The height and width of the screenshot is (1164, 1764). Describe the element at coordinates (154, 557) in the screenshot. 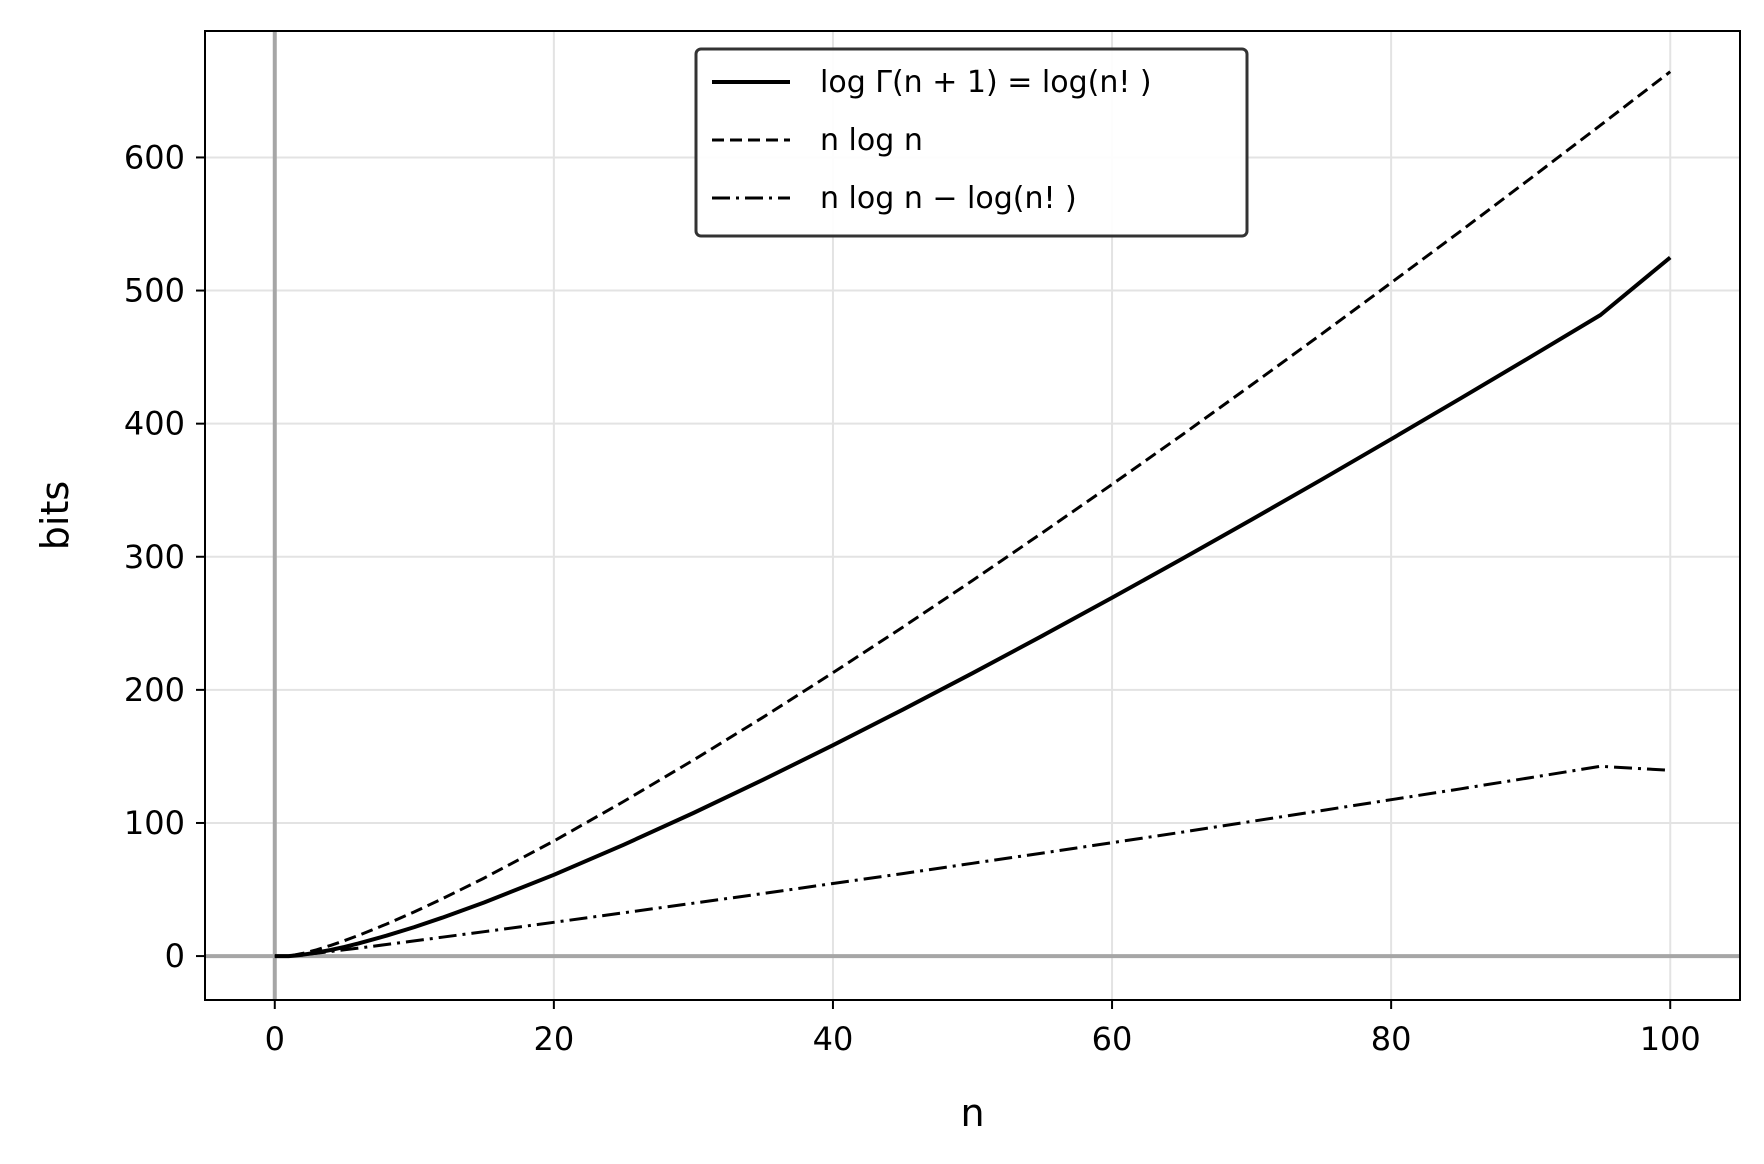

I see `y-tick-label: 300` at that location.